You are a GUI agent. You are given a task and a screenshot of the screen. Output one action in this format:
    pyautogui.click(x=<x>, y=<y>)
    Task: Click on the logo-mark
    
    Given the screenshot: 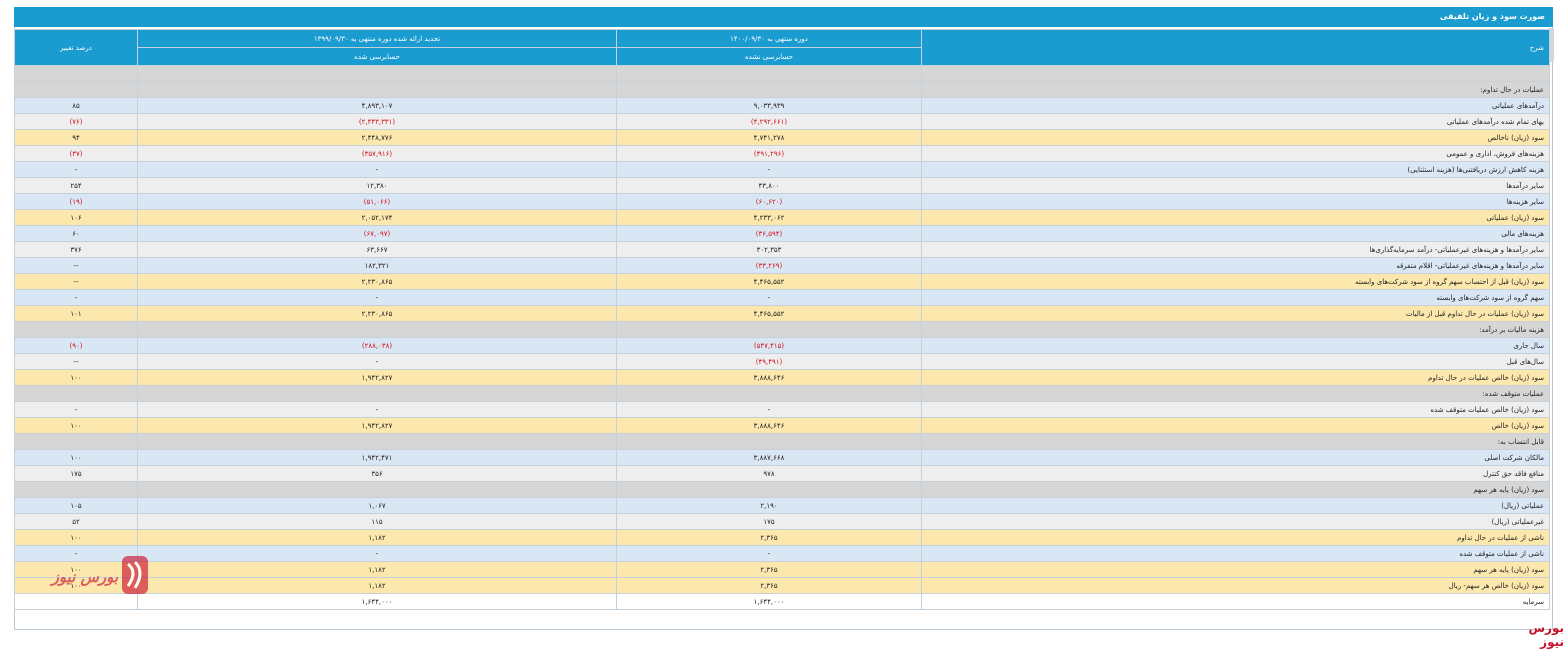 What is the action you would take?
    pyautogui.click(x=135, y=575)
    